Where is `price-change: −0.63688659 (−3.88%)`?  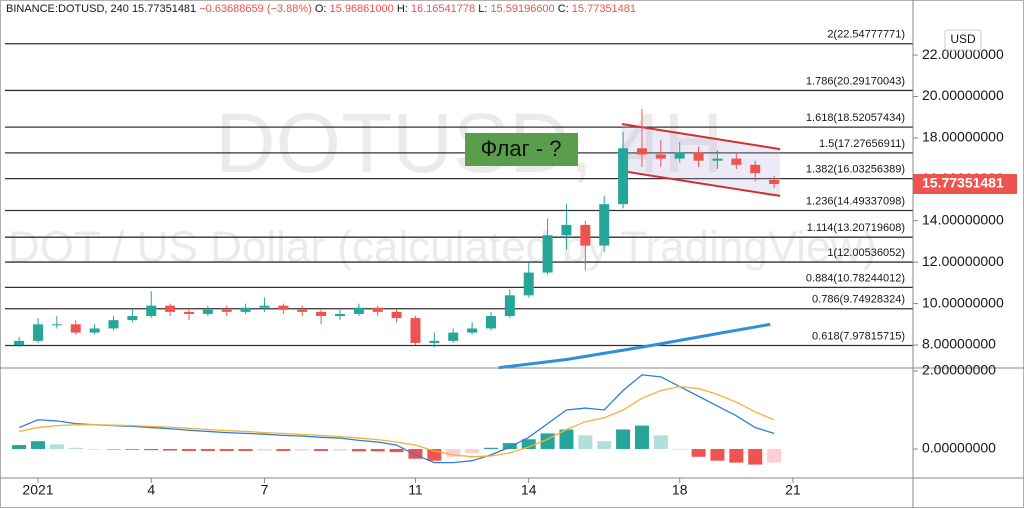 price-change: −0.63688659 (−3.88%) is located at coordinates (255, 9).